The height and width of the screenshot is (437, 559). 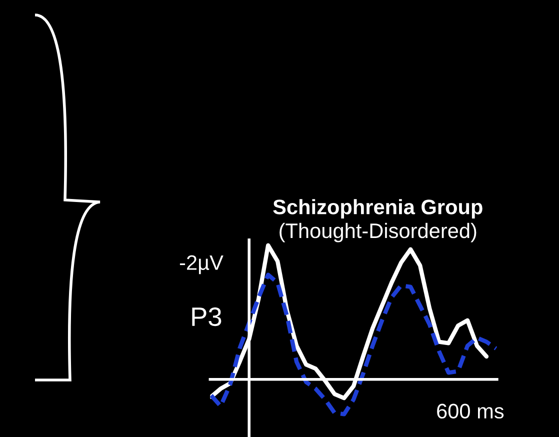 I want to click on chart-subtitle: (Thought-Disordered), so click(x=378, y=232).